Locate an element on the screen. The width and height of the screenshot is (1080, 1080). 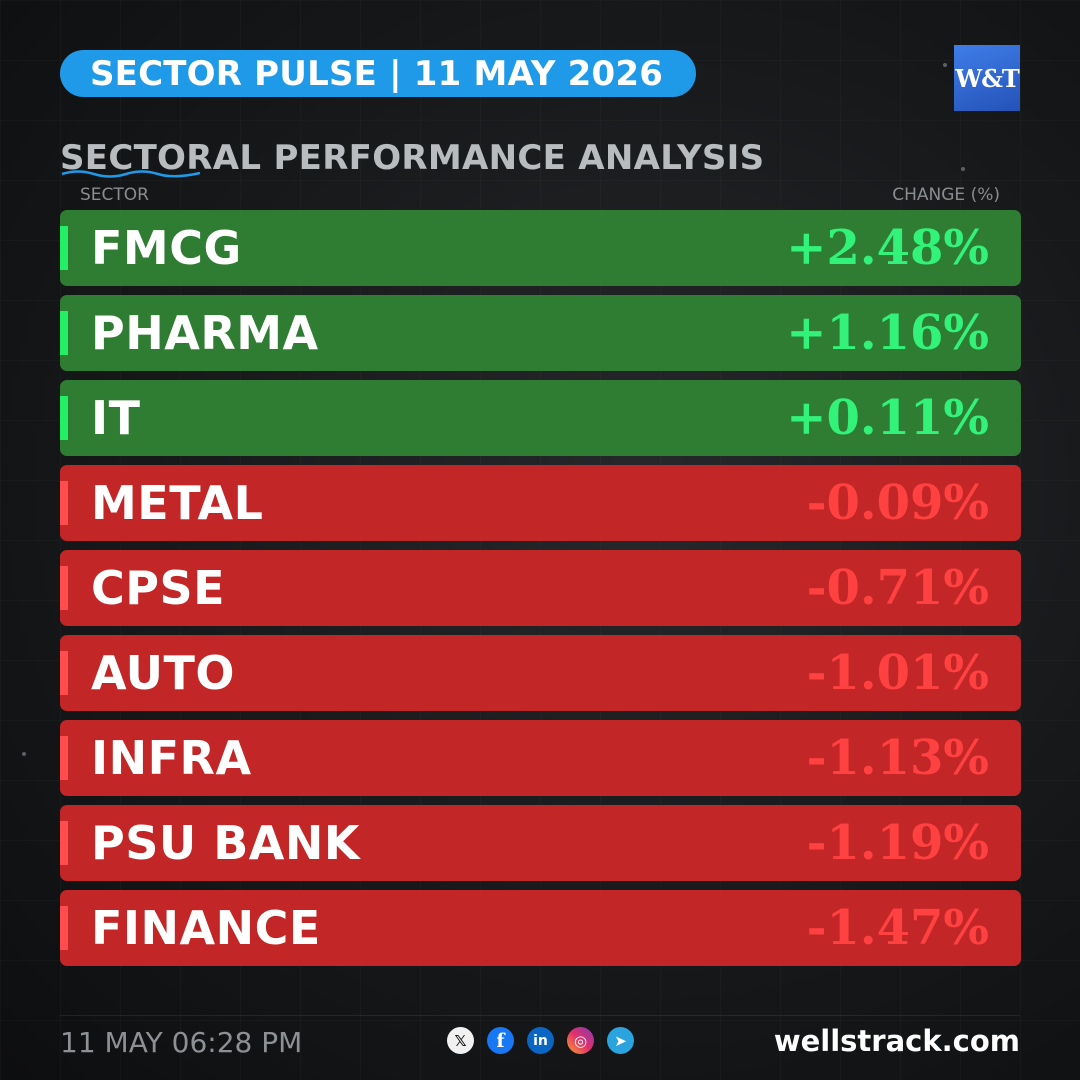
facebook-icon: f is located at coordinates (500, 1040).